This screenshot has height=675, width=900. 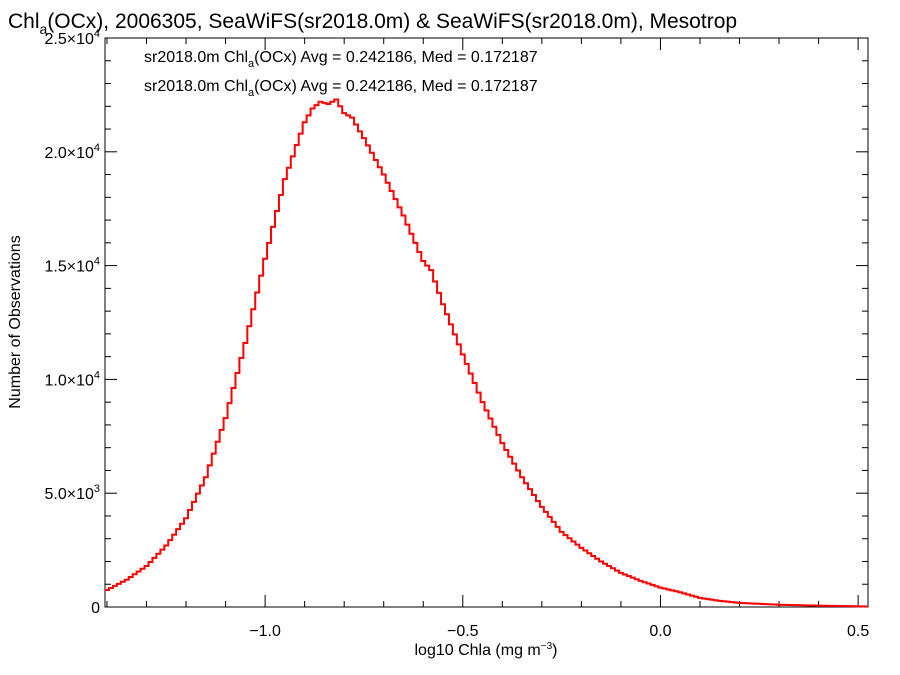 What do you see at coordinates (396, 57) in the screenshot?
I see `legend-entry-1-post: (OCx) Avg = 0.242186, Med = 0.172187` at bounding box center [396, 57].